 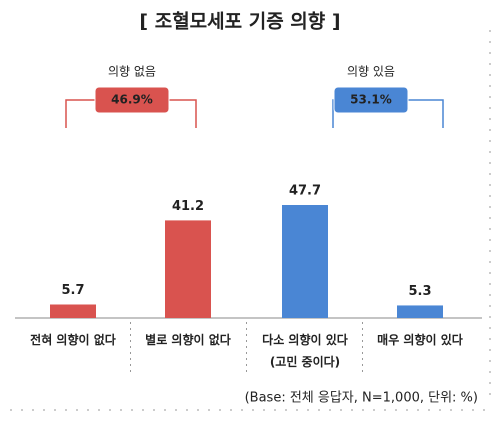 I want to click on footnote: (Base: 전체 응답자, N=1,000, 단위: %), so click(x=361, y=398).